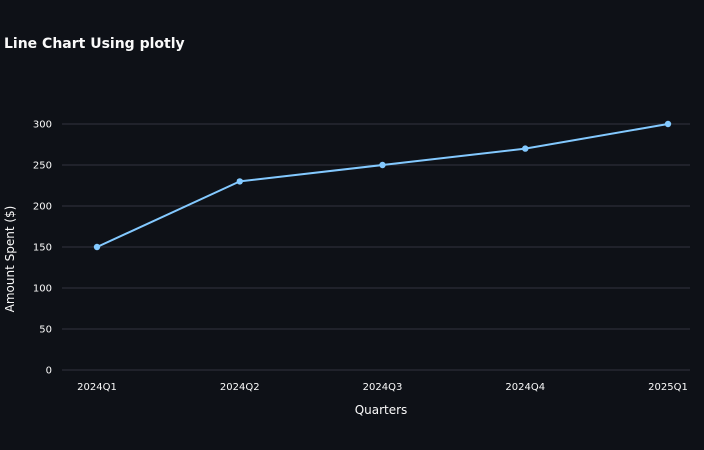 This screenshot has width=704, height=450. What do you see at coordinates (239, 181) in the screenshot?
I see `data-point-2024Q2` at bounding box center [239, 181].